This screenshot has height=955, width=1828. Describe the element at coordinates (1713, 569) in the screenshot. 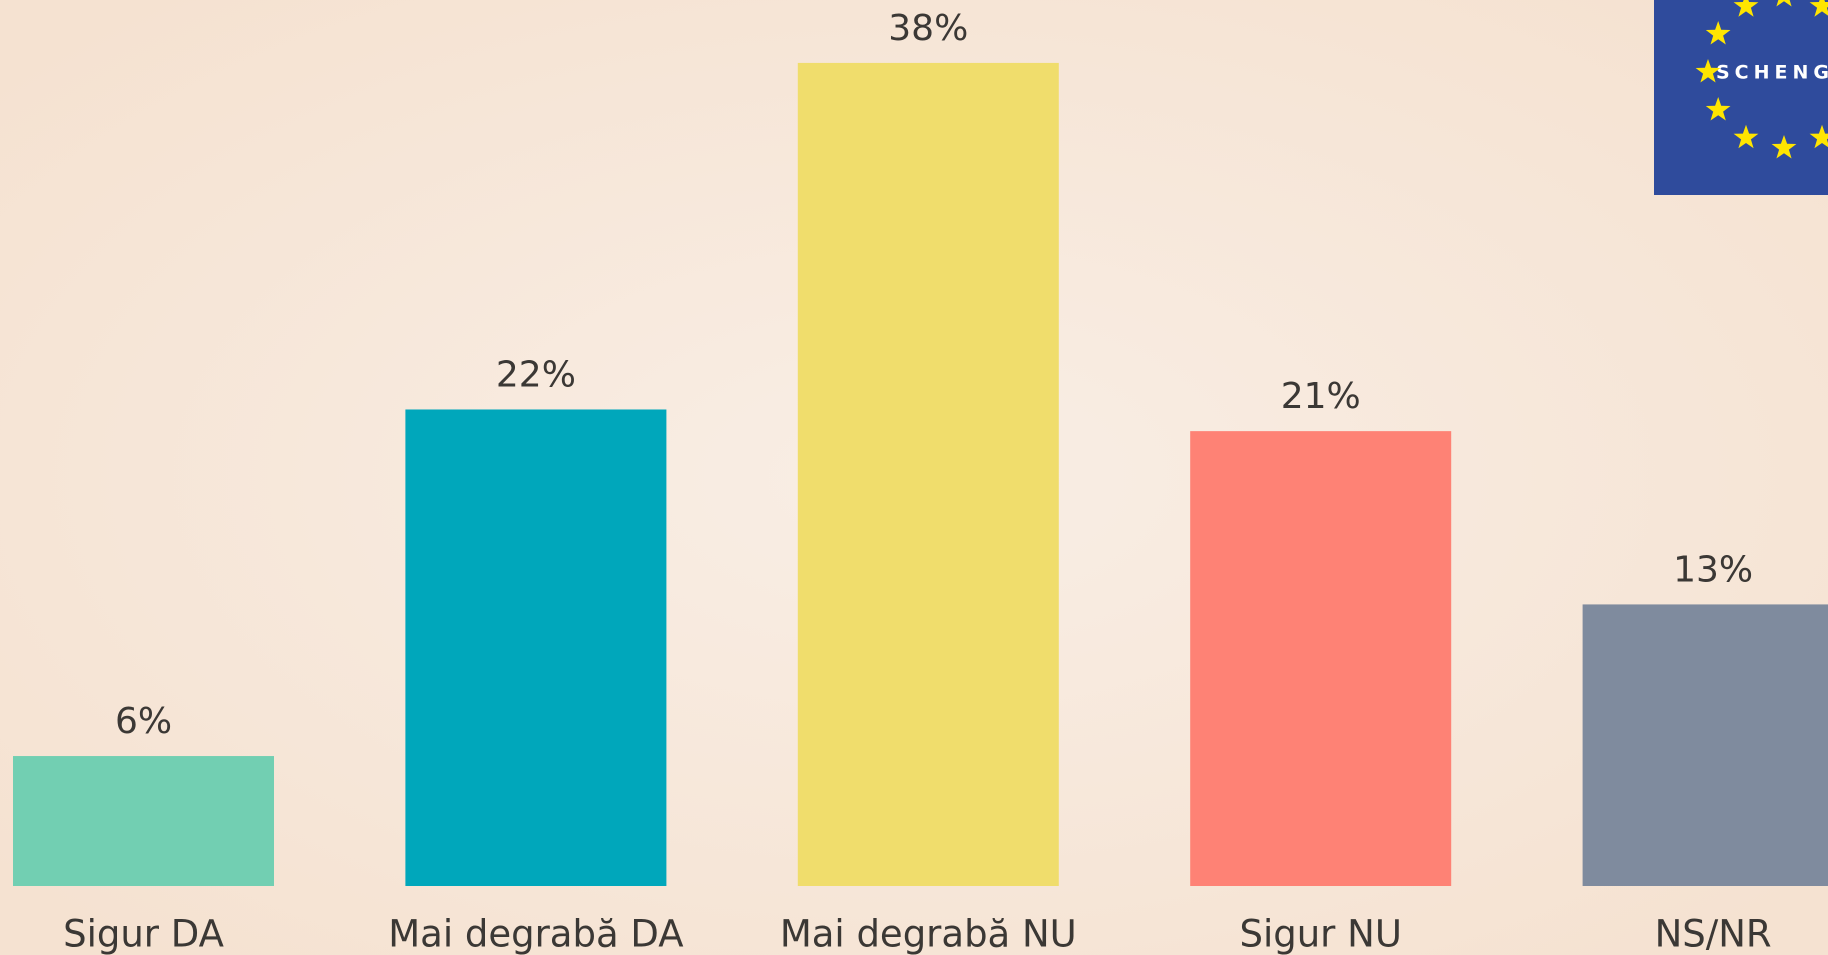

I see `value-label: 13%` at that location.